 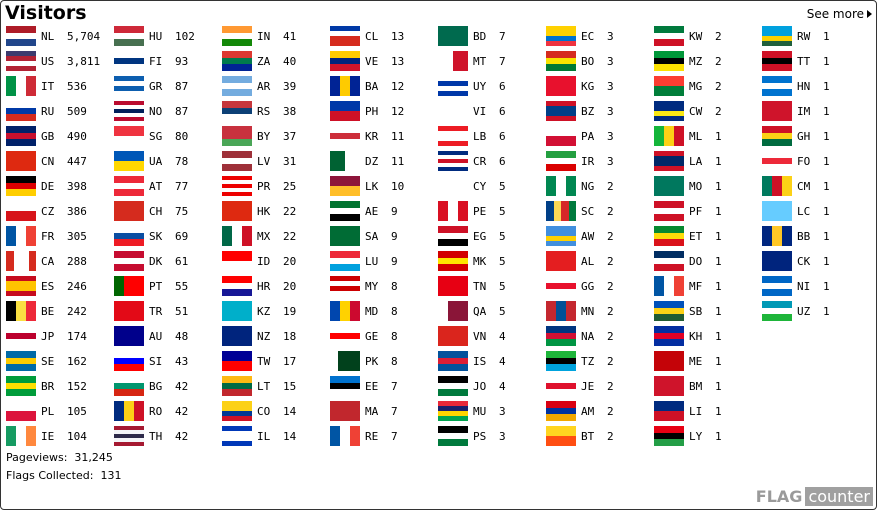 What do you see at coordinates (290, 311) in the screenshot?
I see `visitor-count: 19` at bounding box center [290, 311].